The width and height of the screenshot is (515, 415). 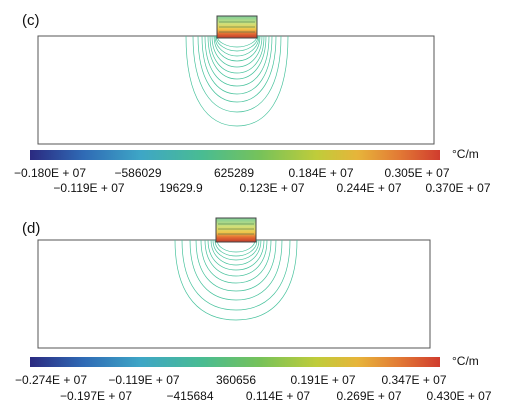 I want to click on panel-label: (d), so click(x=31, y=228).